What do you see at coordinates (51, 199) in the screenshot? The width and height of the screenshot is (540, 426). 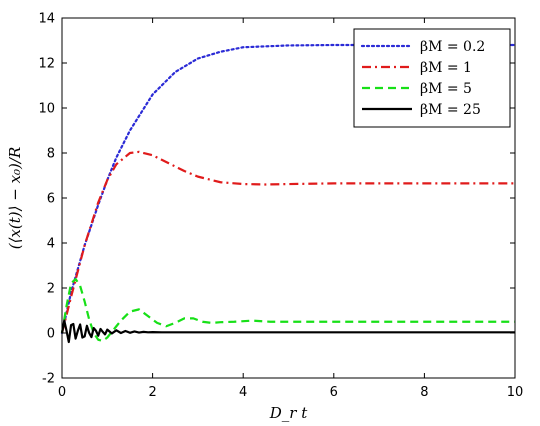 I see `y-tick-label: 6` at bounding box center [51, 199].